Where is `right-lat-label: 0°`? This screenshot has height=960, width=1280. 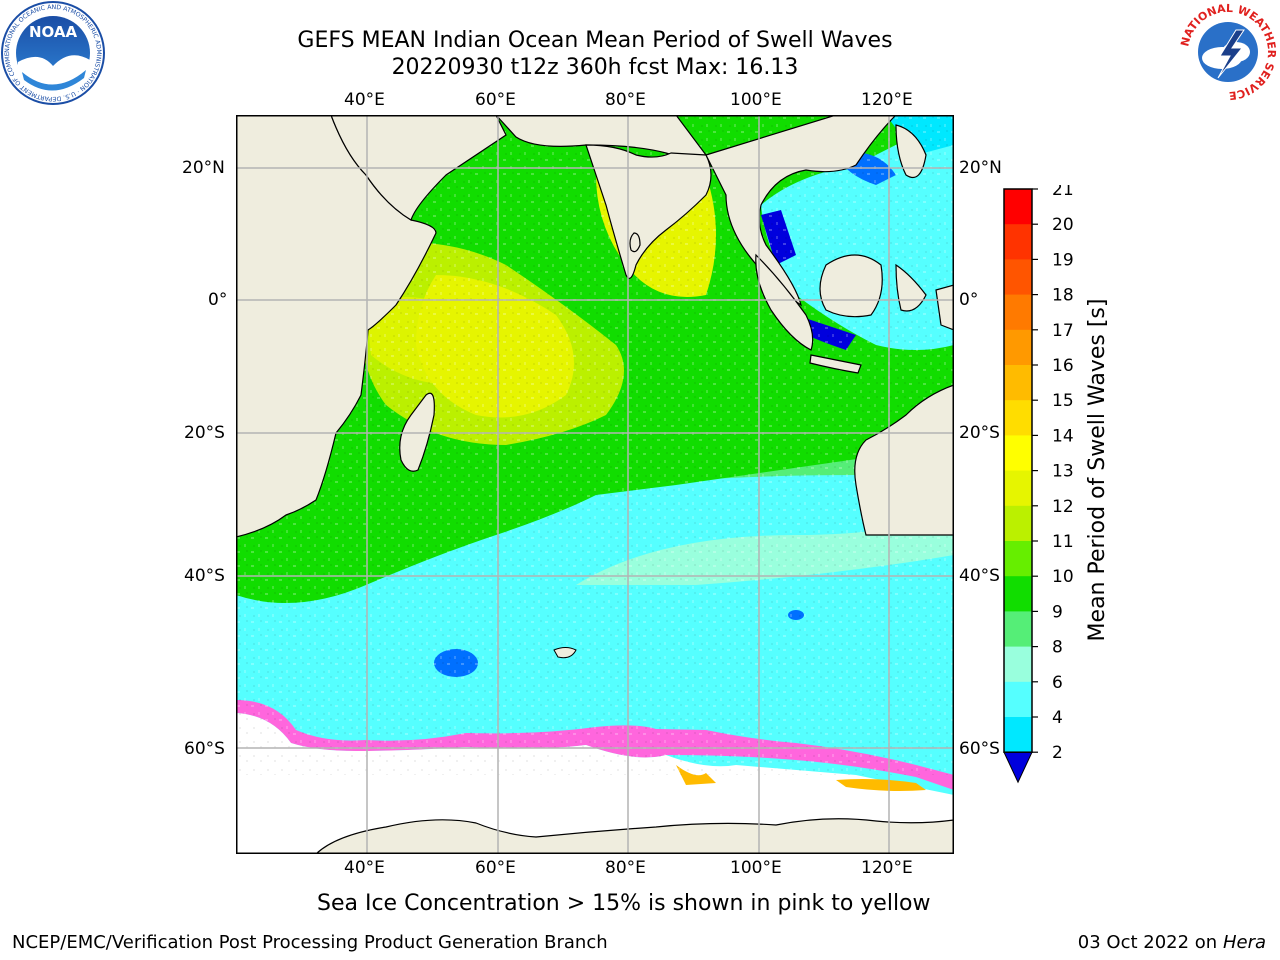 right-lat-label: 0° is located at coordinates (969, 300).